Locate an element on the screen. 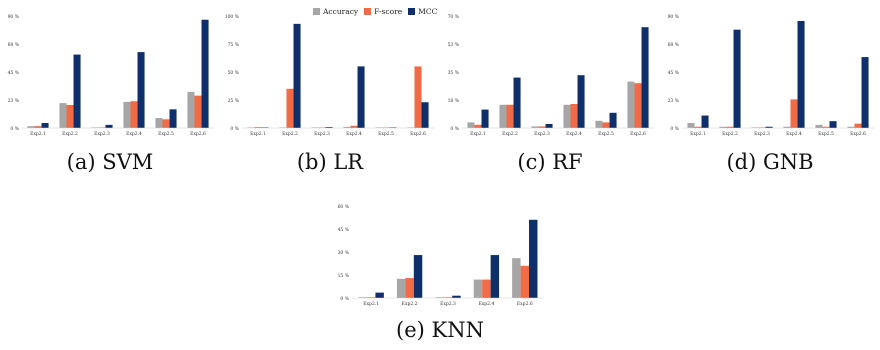  legend-swatch-accuracy is located at coordinates (316, 11).